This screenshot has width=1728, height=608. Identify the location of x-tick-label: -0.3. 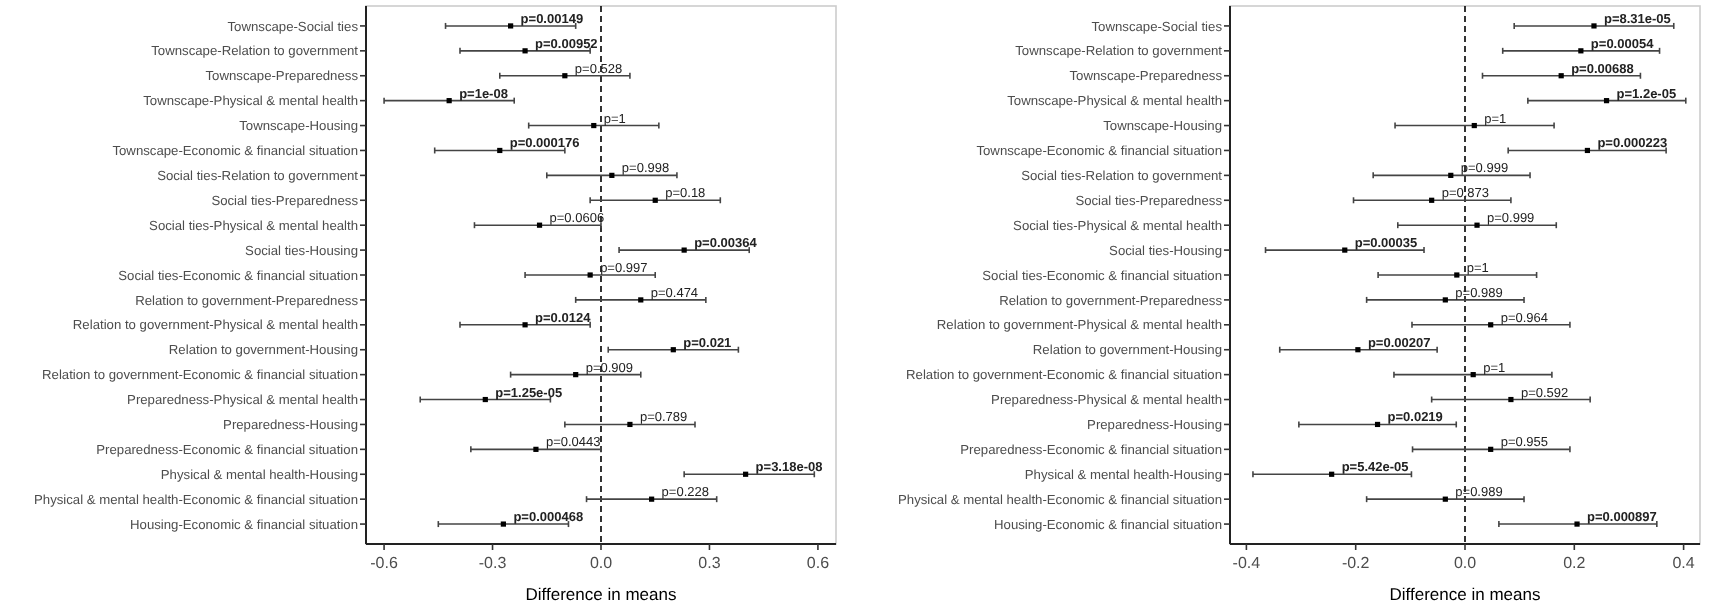
(493, 563).